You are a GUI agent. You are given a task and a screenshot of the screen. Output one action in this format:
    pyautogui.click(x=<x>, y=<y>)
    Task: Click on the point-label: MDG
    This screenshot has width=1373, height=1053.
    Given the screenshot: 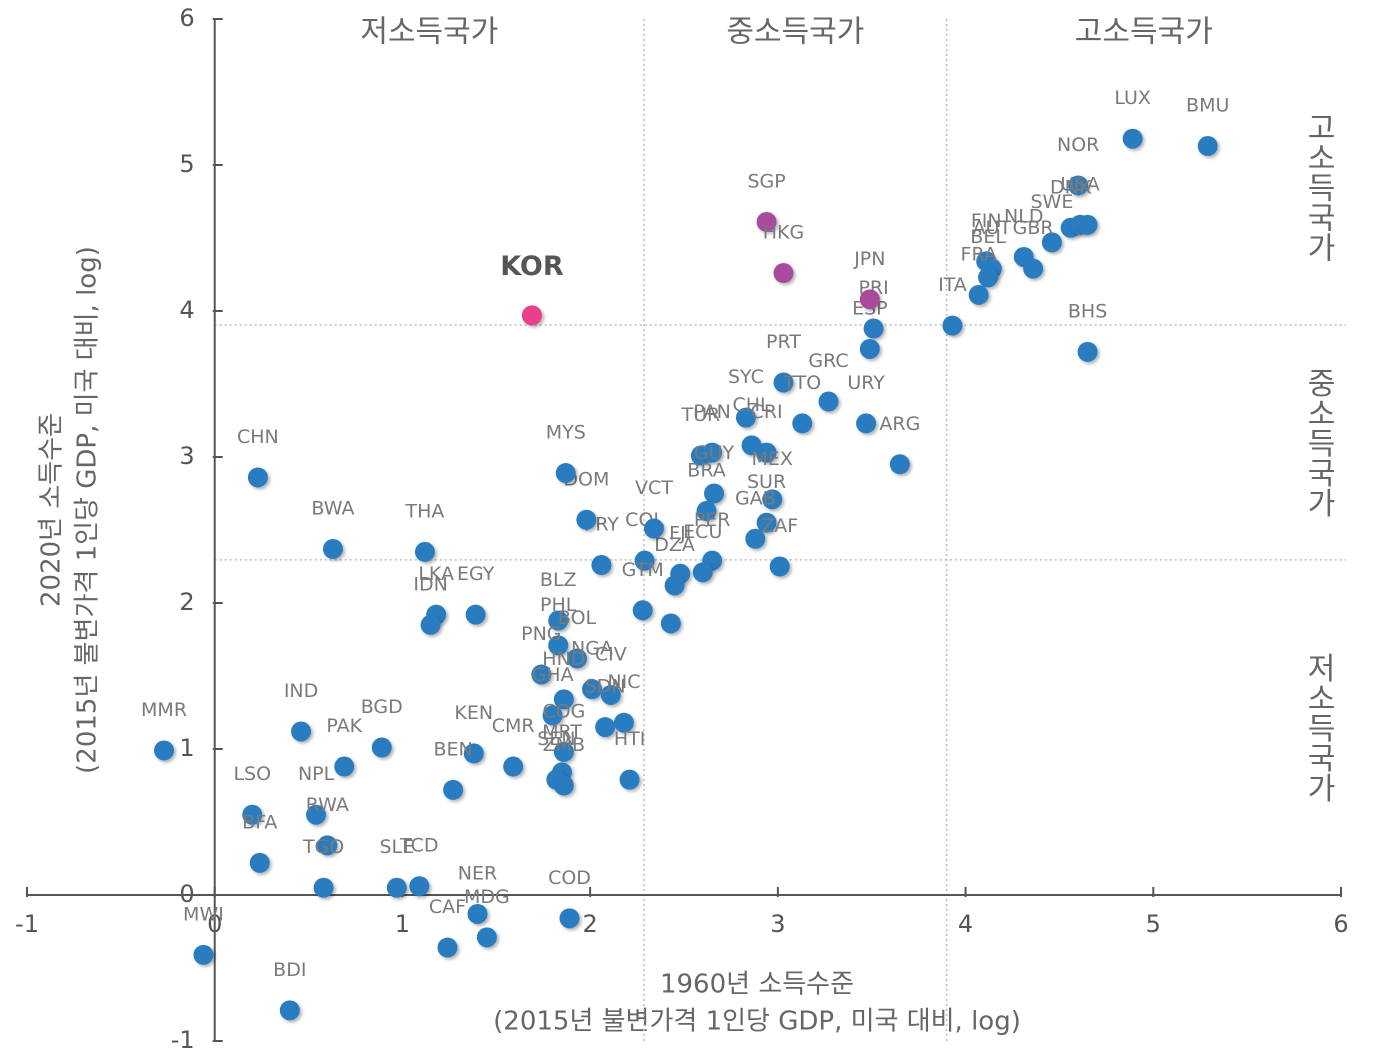 What is the action you would take?
    pyautogui.click(x=487, y=897)
    